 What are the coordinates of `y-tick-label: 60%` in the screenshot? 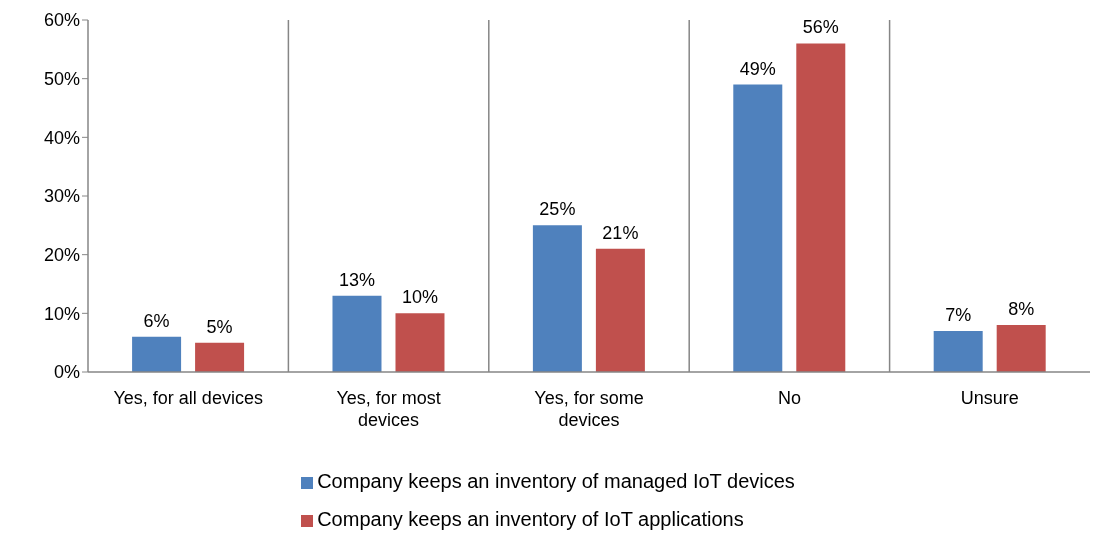 It's located at (61, 20).